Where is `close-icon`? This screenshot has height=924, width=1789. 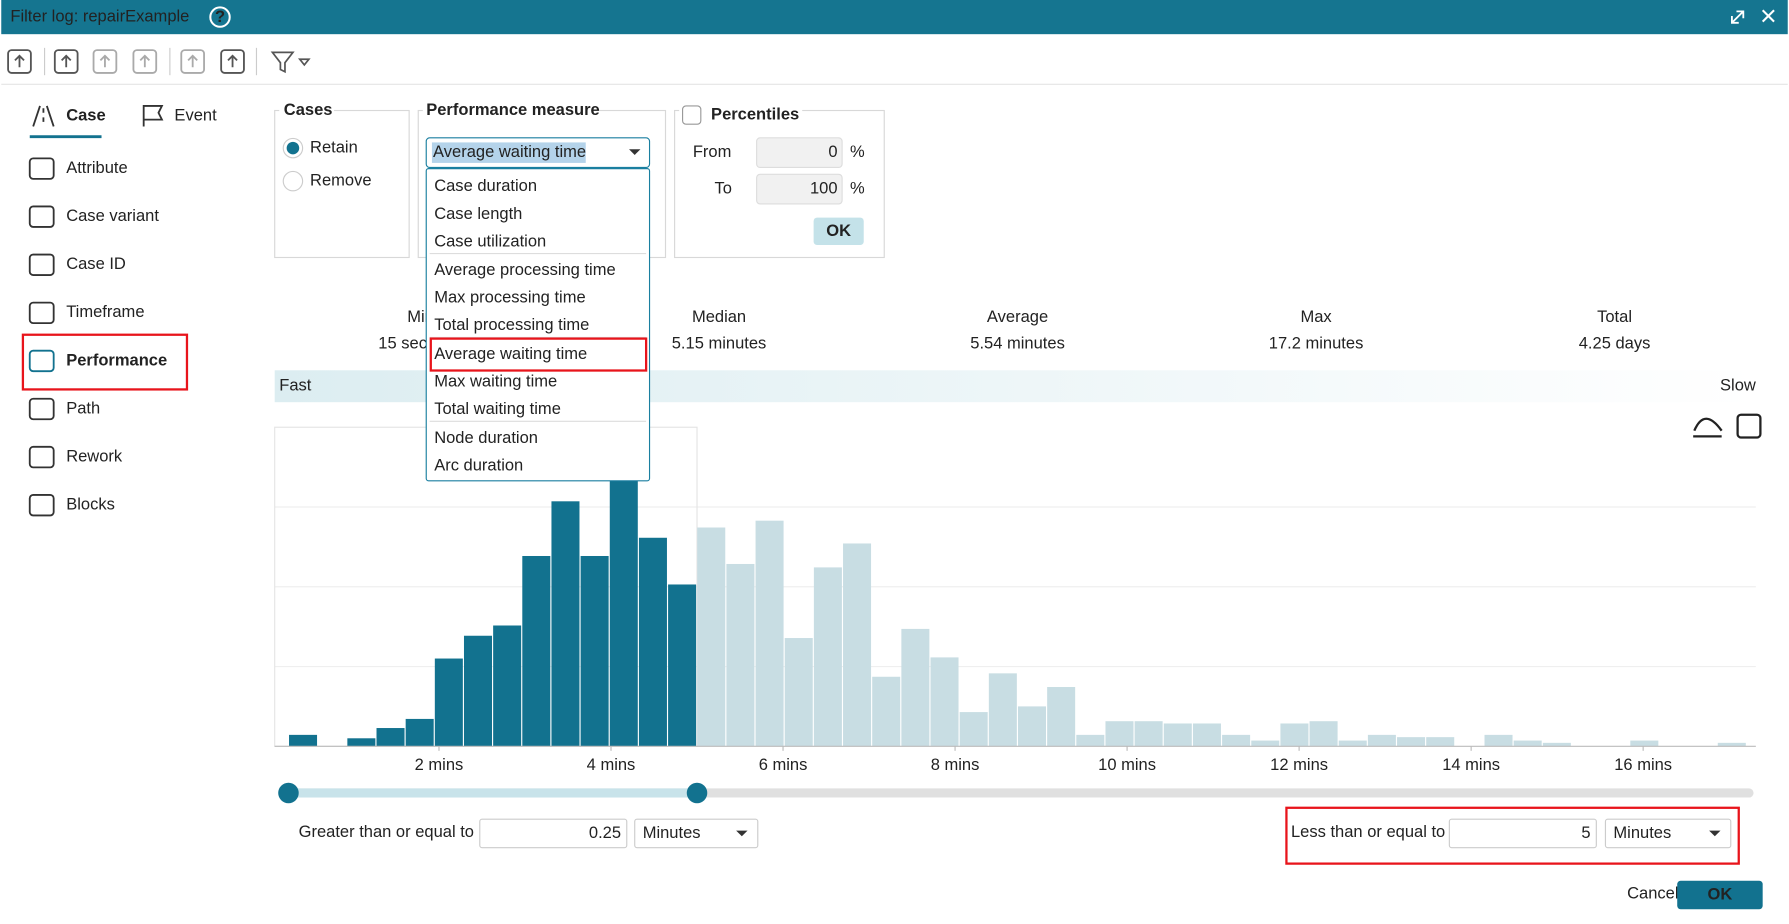 close-icon is located at coordinates (1768, 16).